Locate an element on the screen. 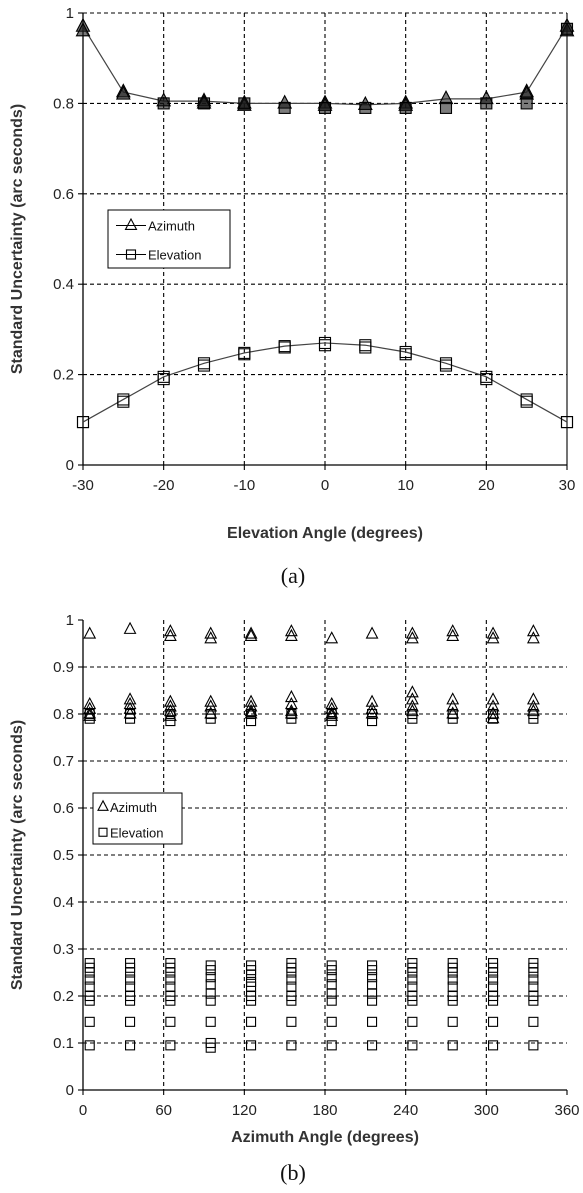  x-axis-label: Elevation Angle (degrees) is located at coordinates (325, 533).